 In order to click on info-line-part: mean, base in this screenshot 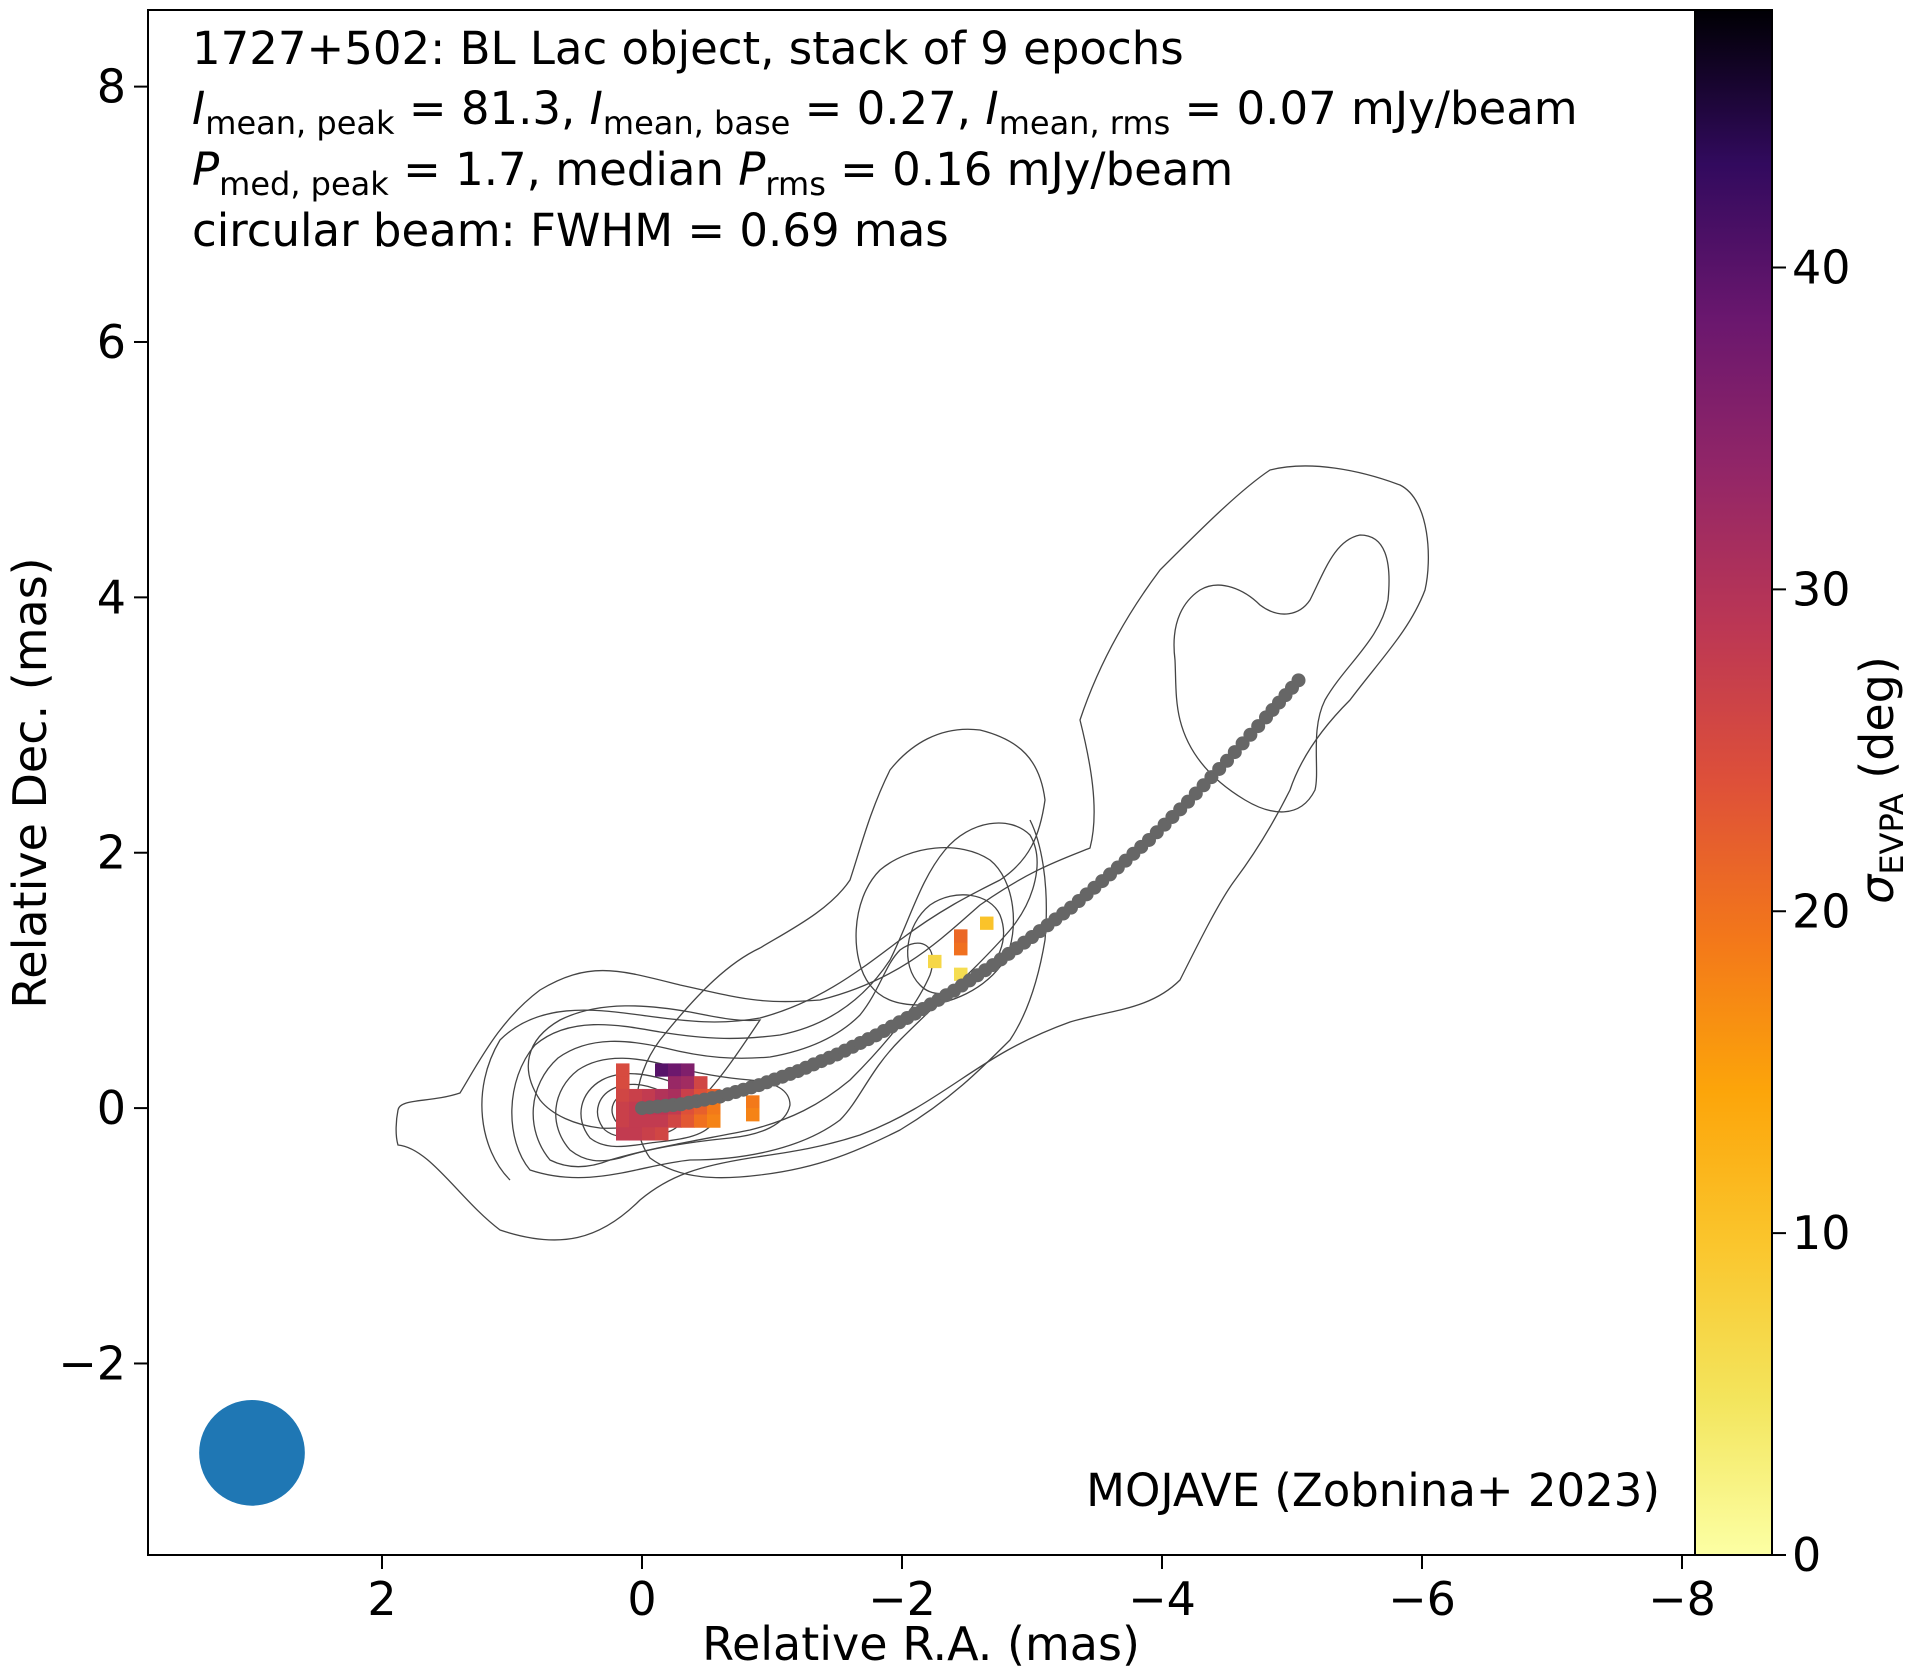, I will do `click(696, 123)`.